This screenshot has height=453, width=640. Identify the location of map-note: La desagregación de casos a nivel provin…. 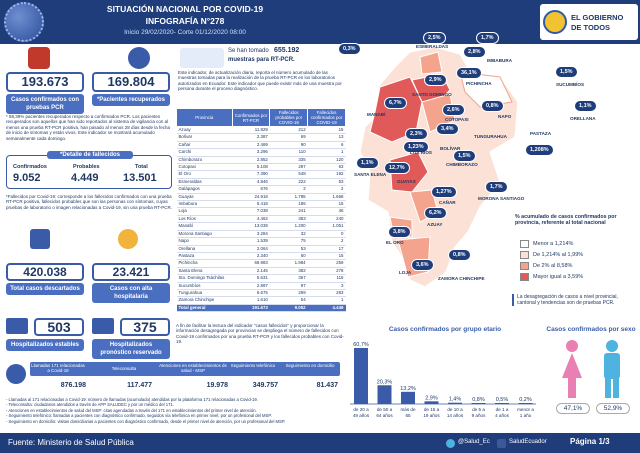
(574, 300).